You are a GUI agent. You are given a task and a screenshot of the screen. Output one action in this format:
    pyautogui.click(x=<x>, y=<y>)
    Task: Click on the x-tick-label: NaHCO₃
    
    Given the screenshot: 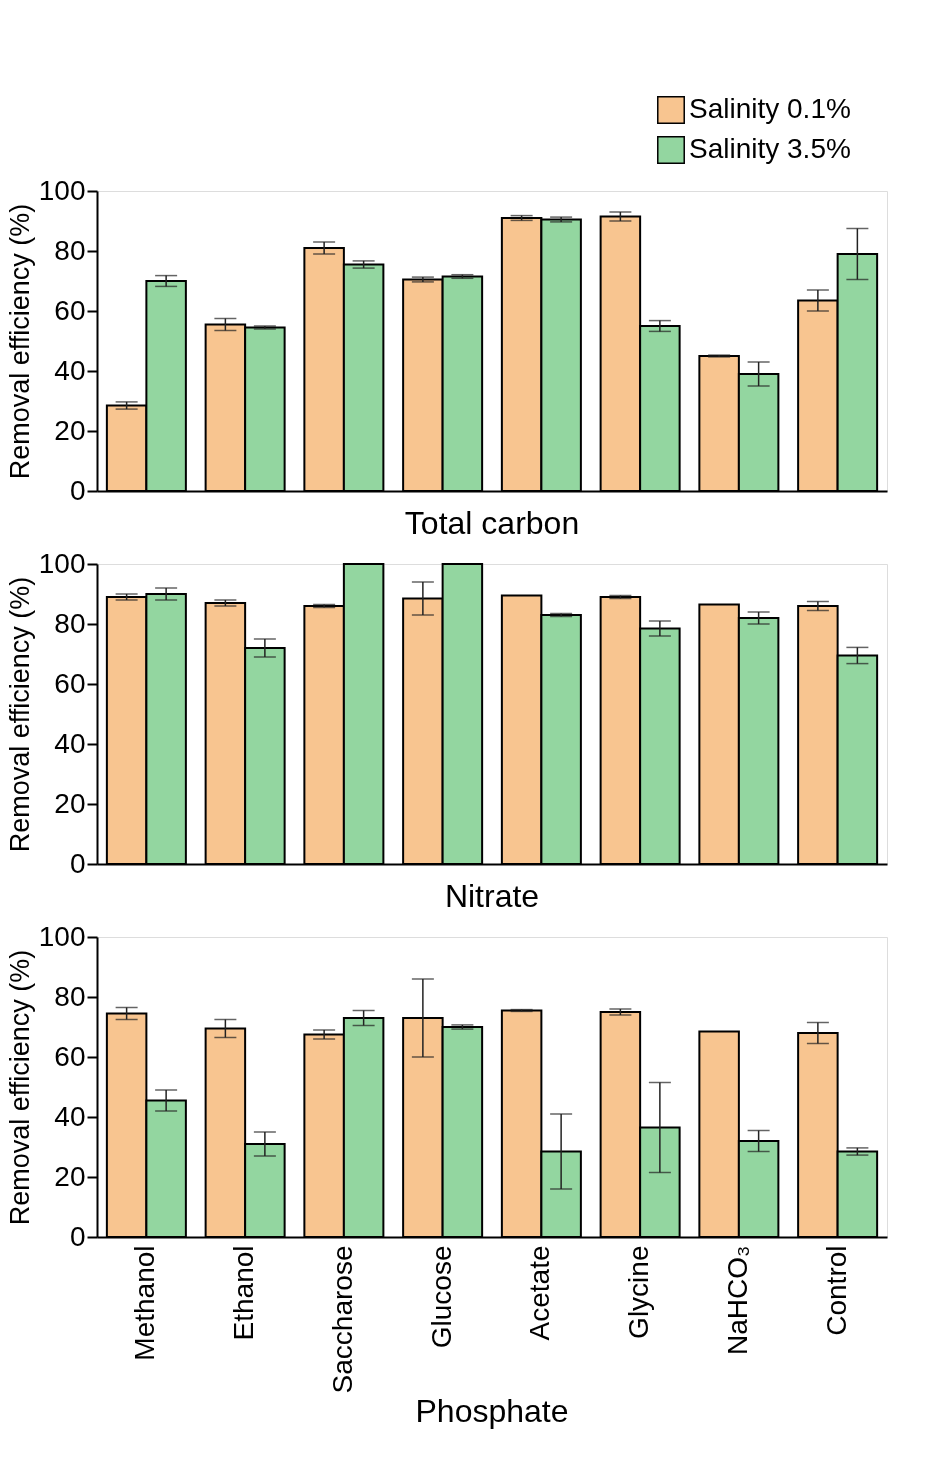 What is the action you would take?
    pyautogui.click(x=737, y=1300)
    